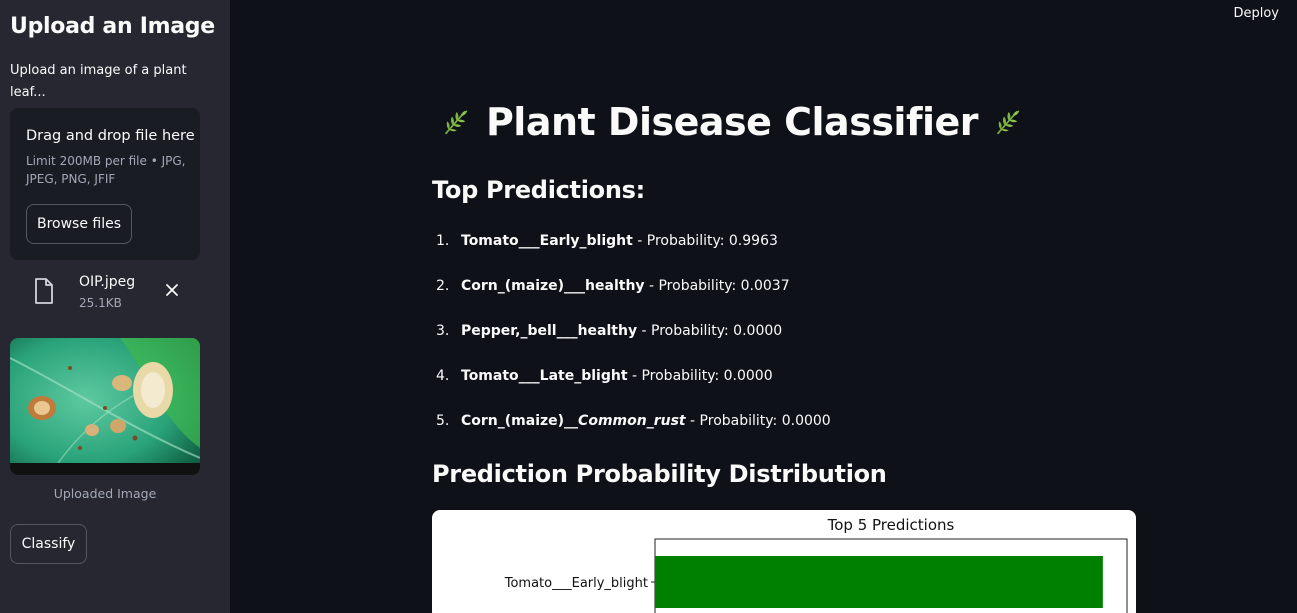 This screenshot has height=613, width=1297. What do you see at coordinates (105, 493) in the screenshot?
I see `image-caption: Uploaded Image` at bounding box center [105, 493].